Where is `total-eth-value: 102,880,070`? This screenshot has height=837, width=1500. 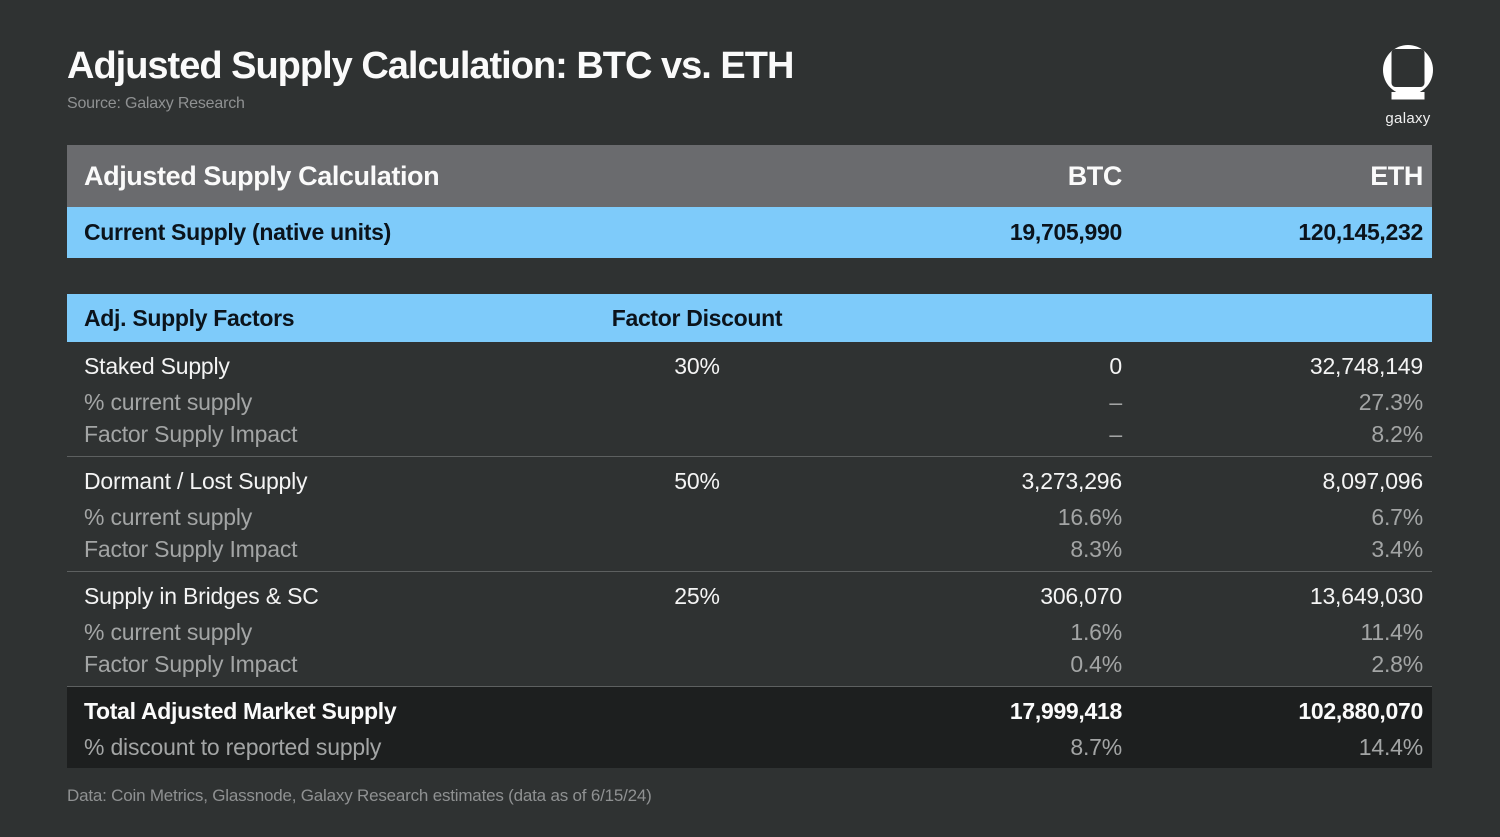
total-eth-value: 102,880,070 is located at coordinates (1360, 710).